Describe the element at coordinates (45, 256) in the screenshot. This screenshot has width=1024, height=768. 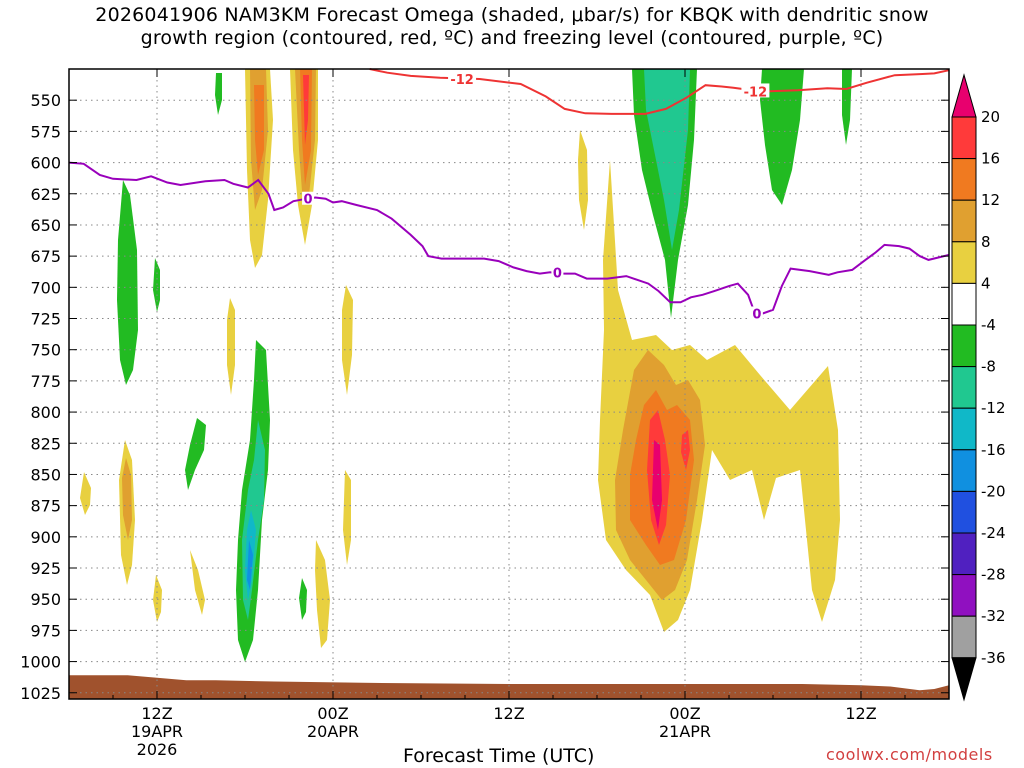
I see `y-tick-label-675: 675` at that location.